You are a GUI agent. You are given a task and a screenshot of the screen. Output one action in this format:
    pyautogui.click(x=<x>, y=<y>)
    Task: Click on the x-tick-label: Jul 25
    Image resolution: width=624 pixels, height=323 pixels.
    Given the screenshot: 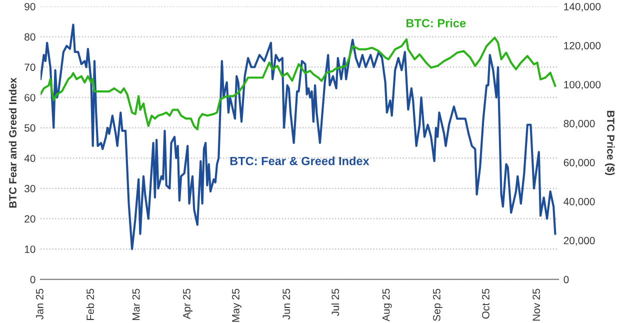 What is the action you would take?
    pyautogui.click(x=335, y=302)
    